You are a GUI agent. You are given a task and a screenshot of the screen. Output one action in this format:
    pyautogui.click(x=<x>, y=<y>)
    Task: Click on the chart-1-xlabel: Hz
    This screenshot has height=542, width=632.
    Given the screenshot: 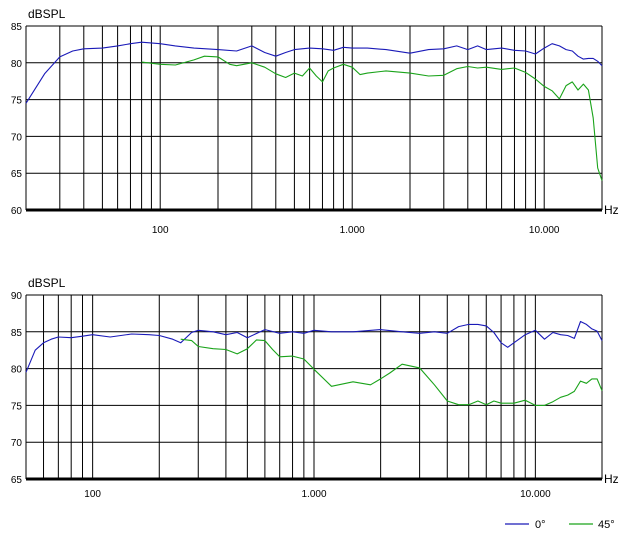 What is the action you would take?
    pyautogui.click(x=611, y=210)
    